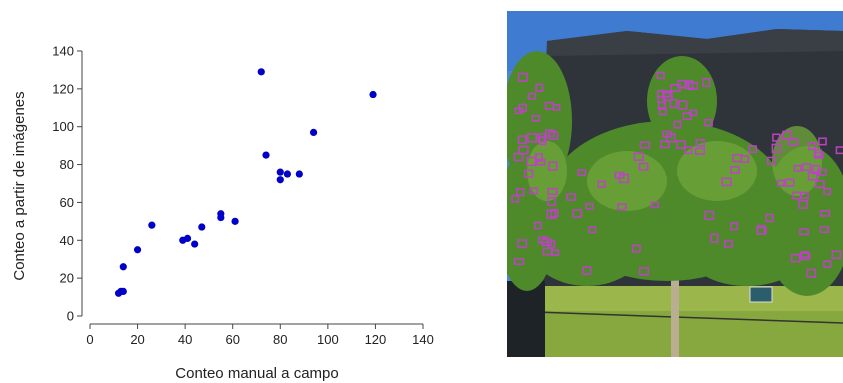 The width and height of the screenshot is (843, 383). I want to click on x-tick-label: 140, so click(423, 339).